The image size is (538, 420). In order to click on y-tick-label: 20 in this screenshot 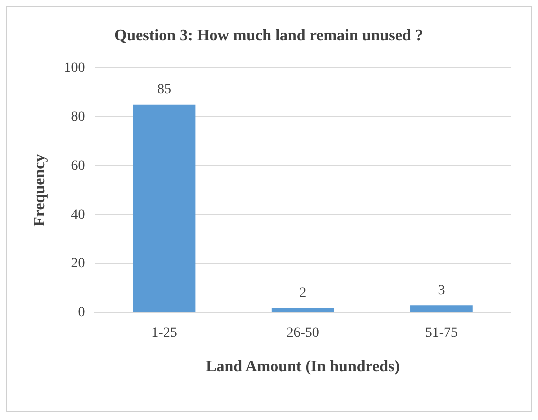, I will do `click(78, 264)`.